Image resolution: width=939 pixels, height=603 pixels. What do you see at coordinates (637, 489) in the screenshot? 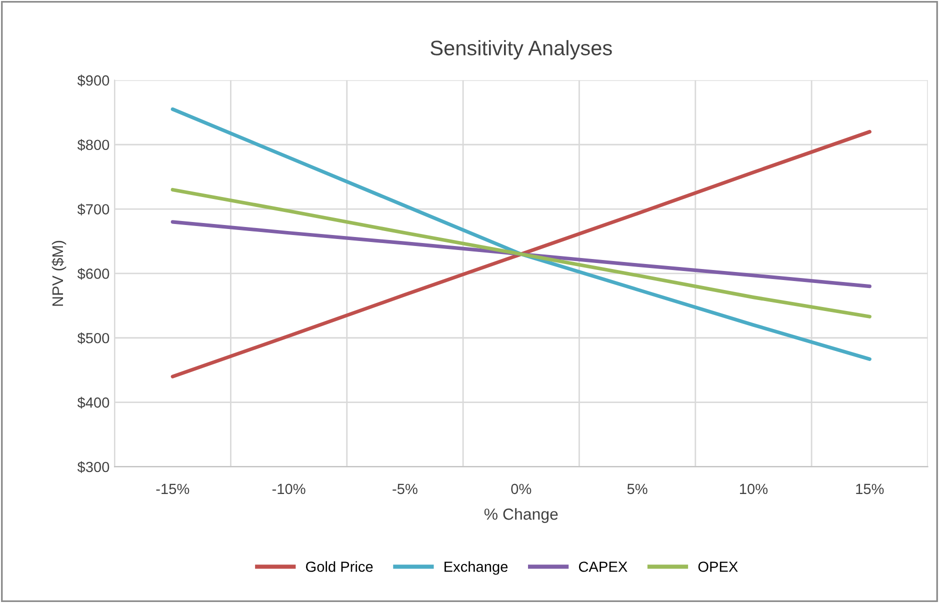
I see `x-tick-label: 5%` at bounding box center [637, 489].